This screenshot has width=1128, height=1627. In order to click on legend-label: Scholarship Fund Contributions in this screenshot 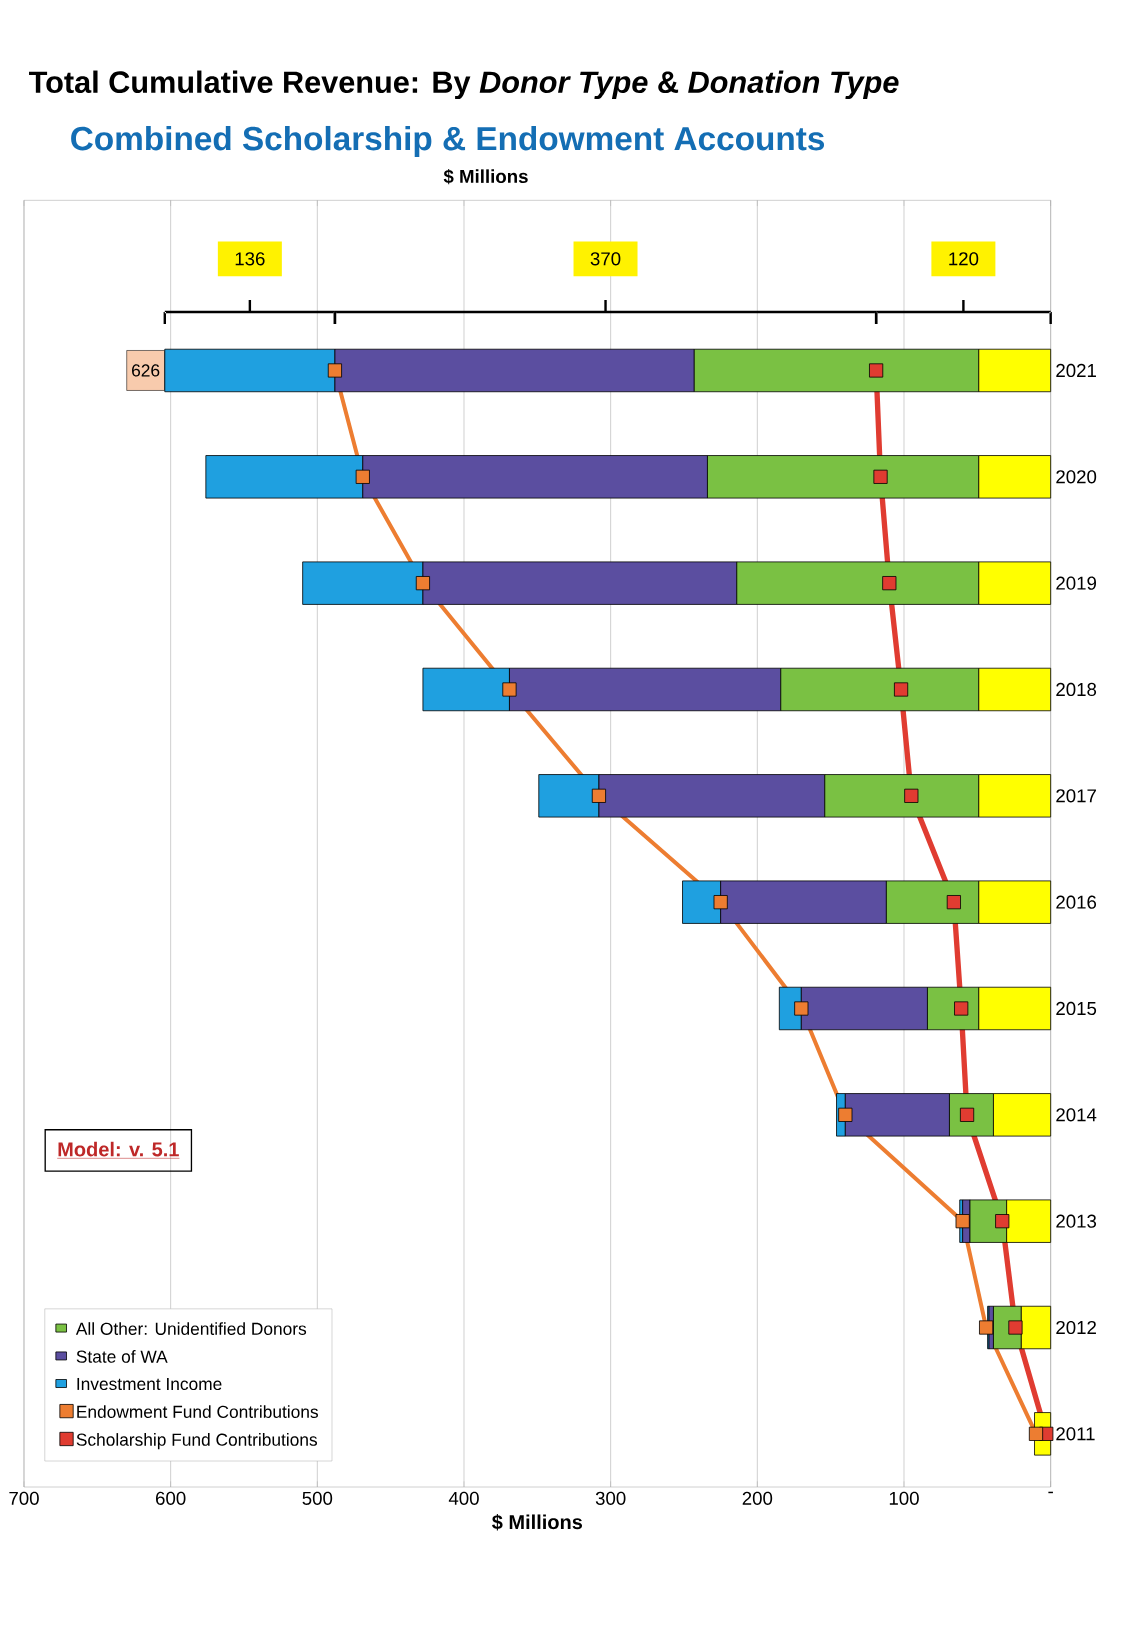, I will do `click(197, 1441)`.